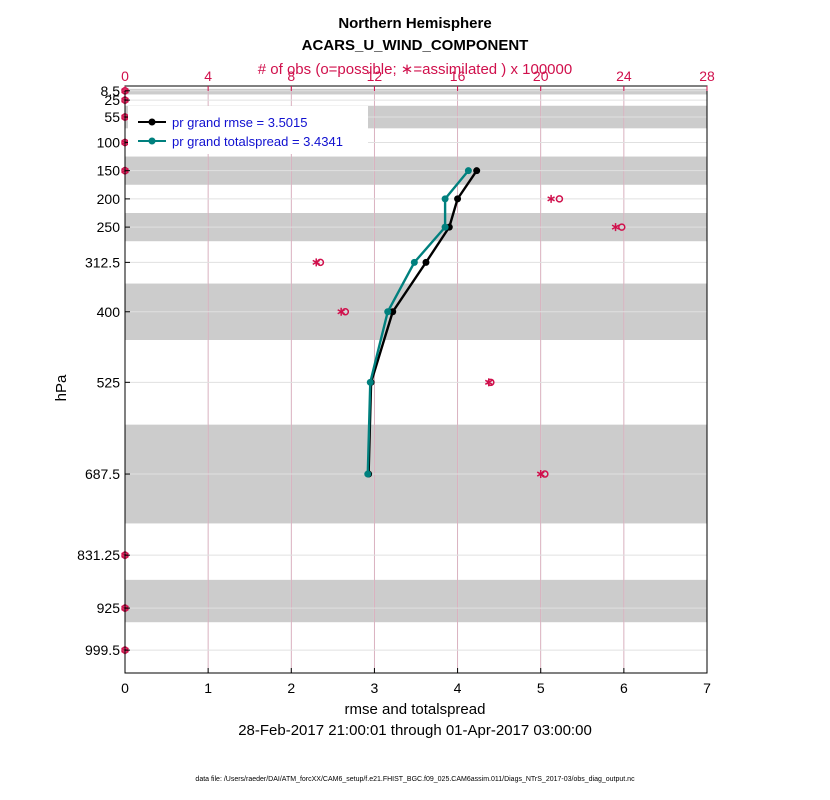 The width and height of the screenshot is (830, 800). What do you see at coordinates (61, 387) in the screenshot?
I see `y-axis-label: hPa` at bounding box center [61, 387].